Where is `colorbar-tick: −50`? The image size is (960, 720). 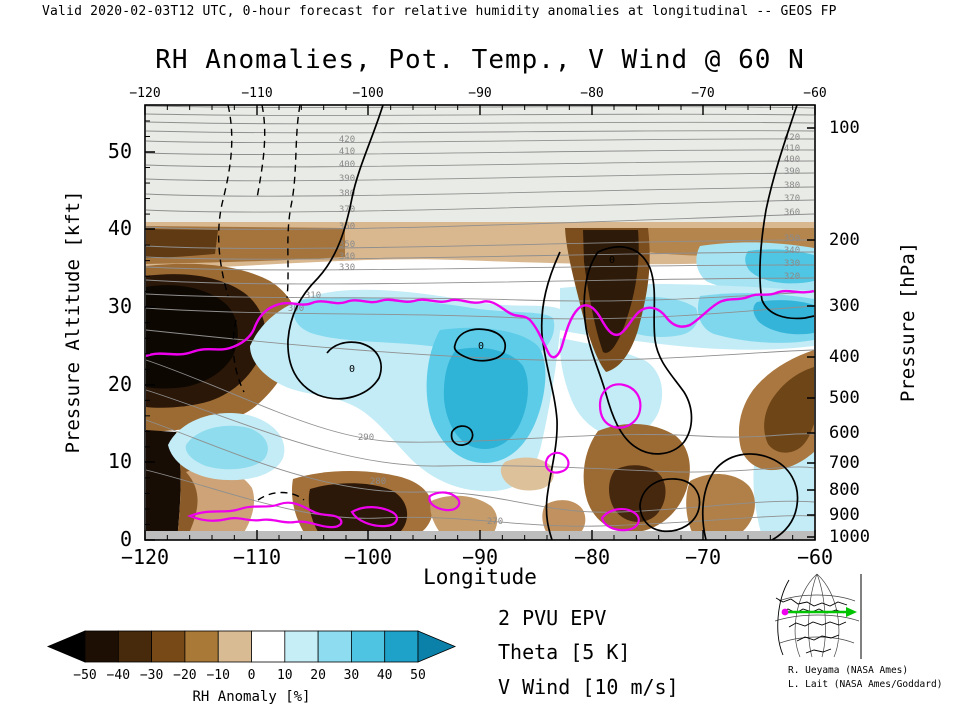
colorbar-tick: −50 is located at coordinates (84, 675).